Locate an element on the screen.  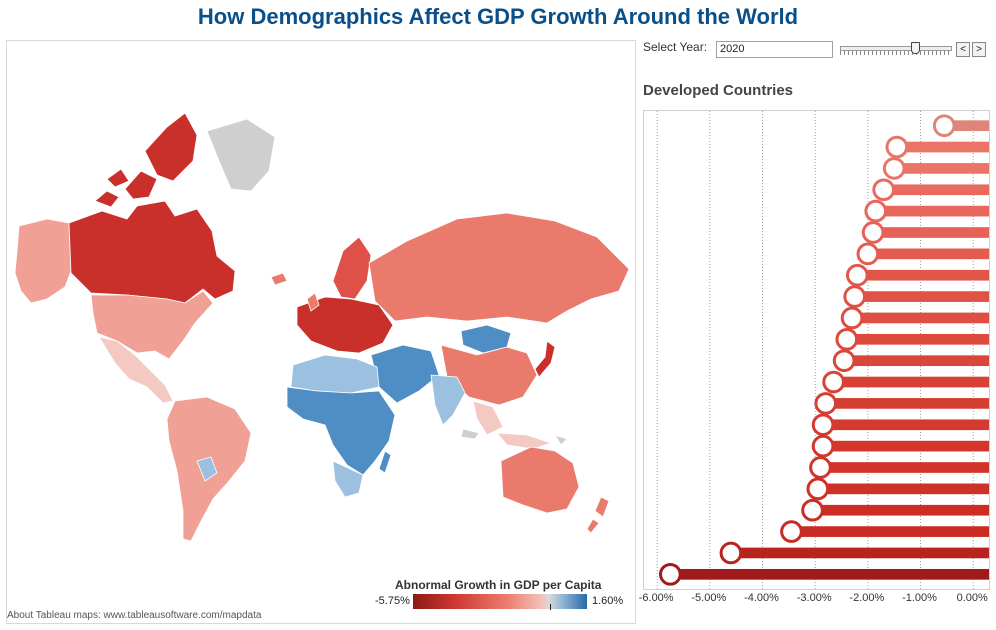
bar-denmark is located at coordinates (921, 296).